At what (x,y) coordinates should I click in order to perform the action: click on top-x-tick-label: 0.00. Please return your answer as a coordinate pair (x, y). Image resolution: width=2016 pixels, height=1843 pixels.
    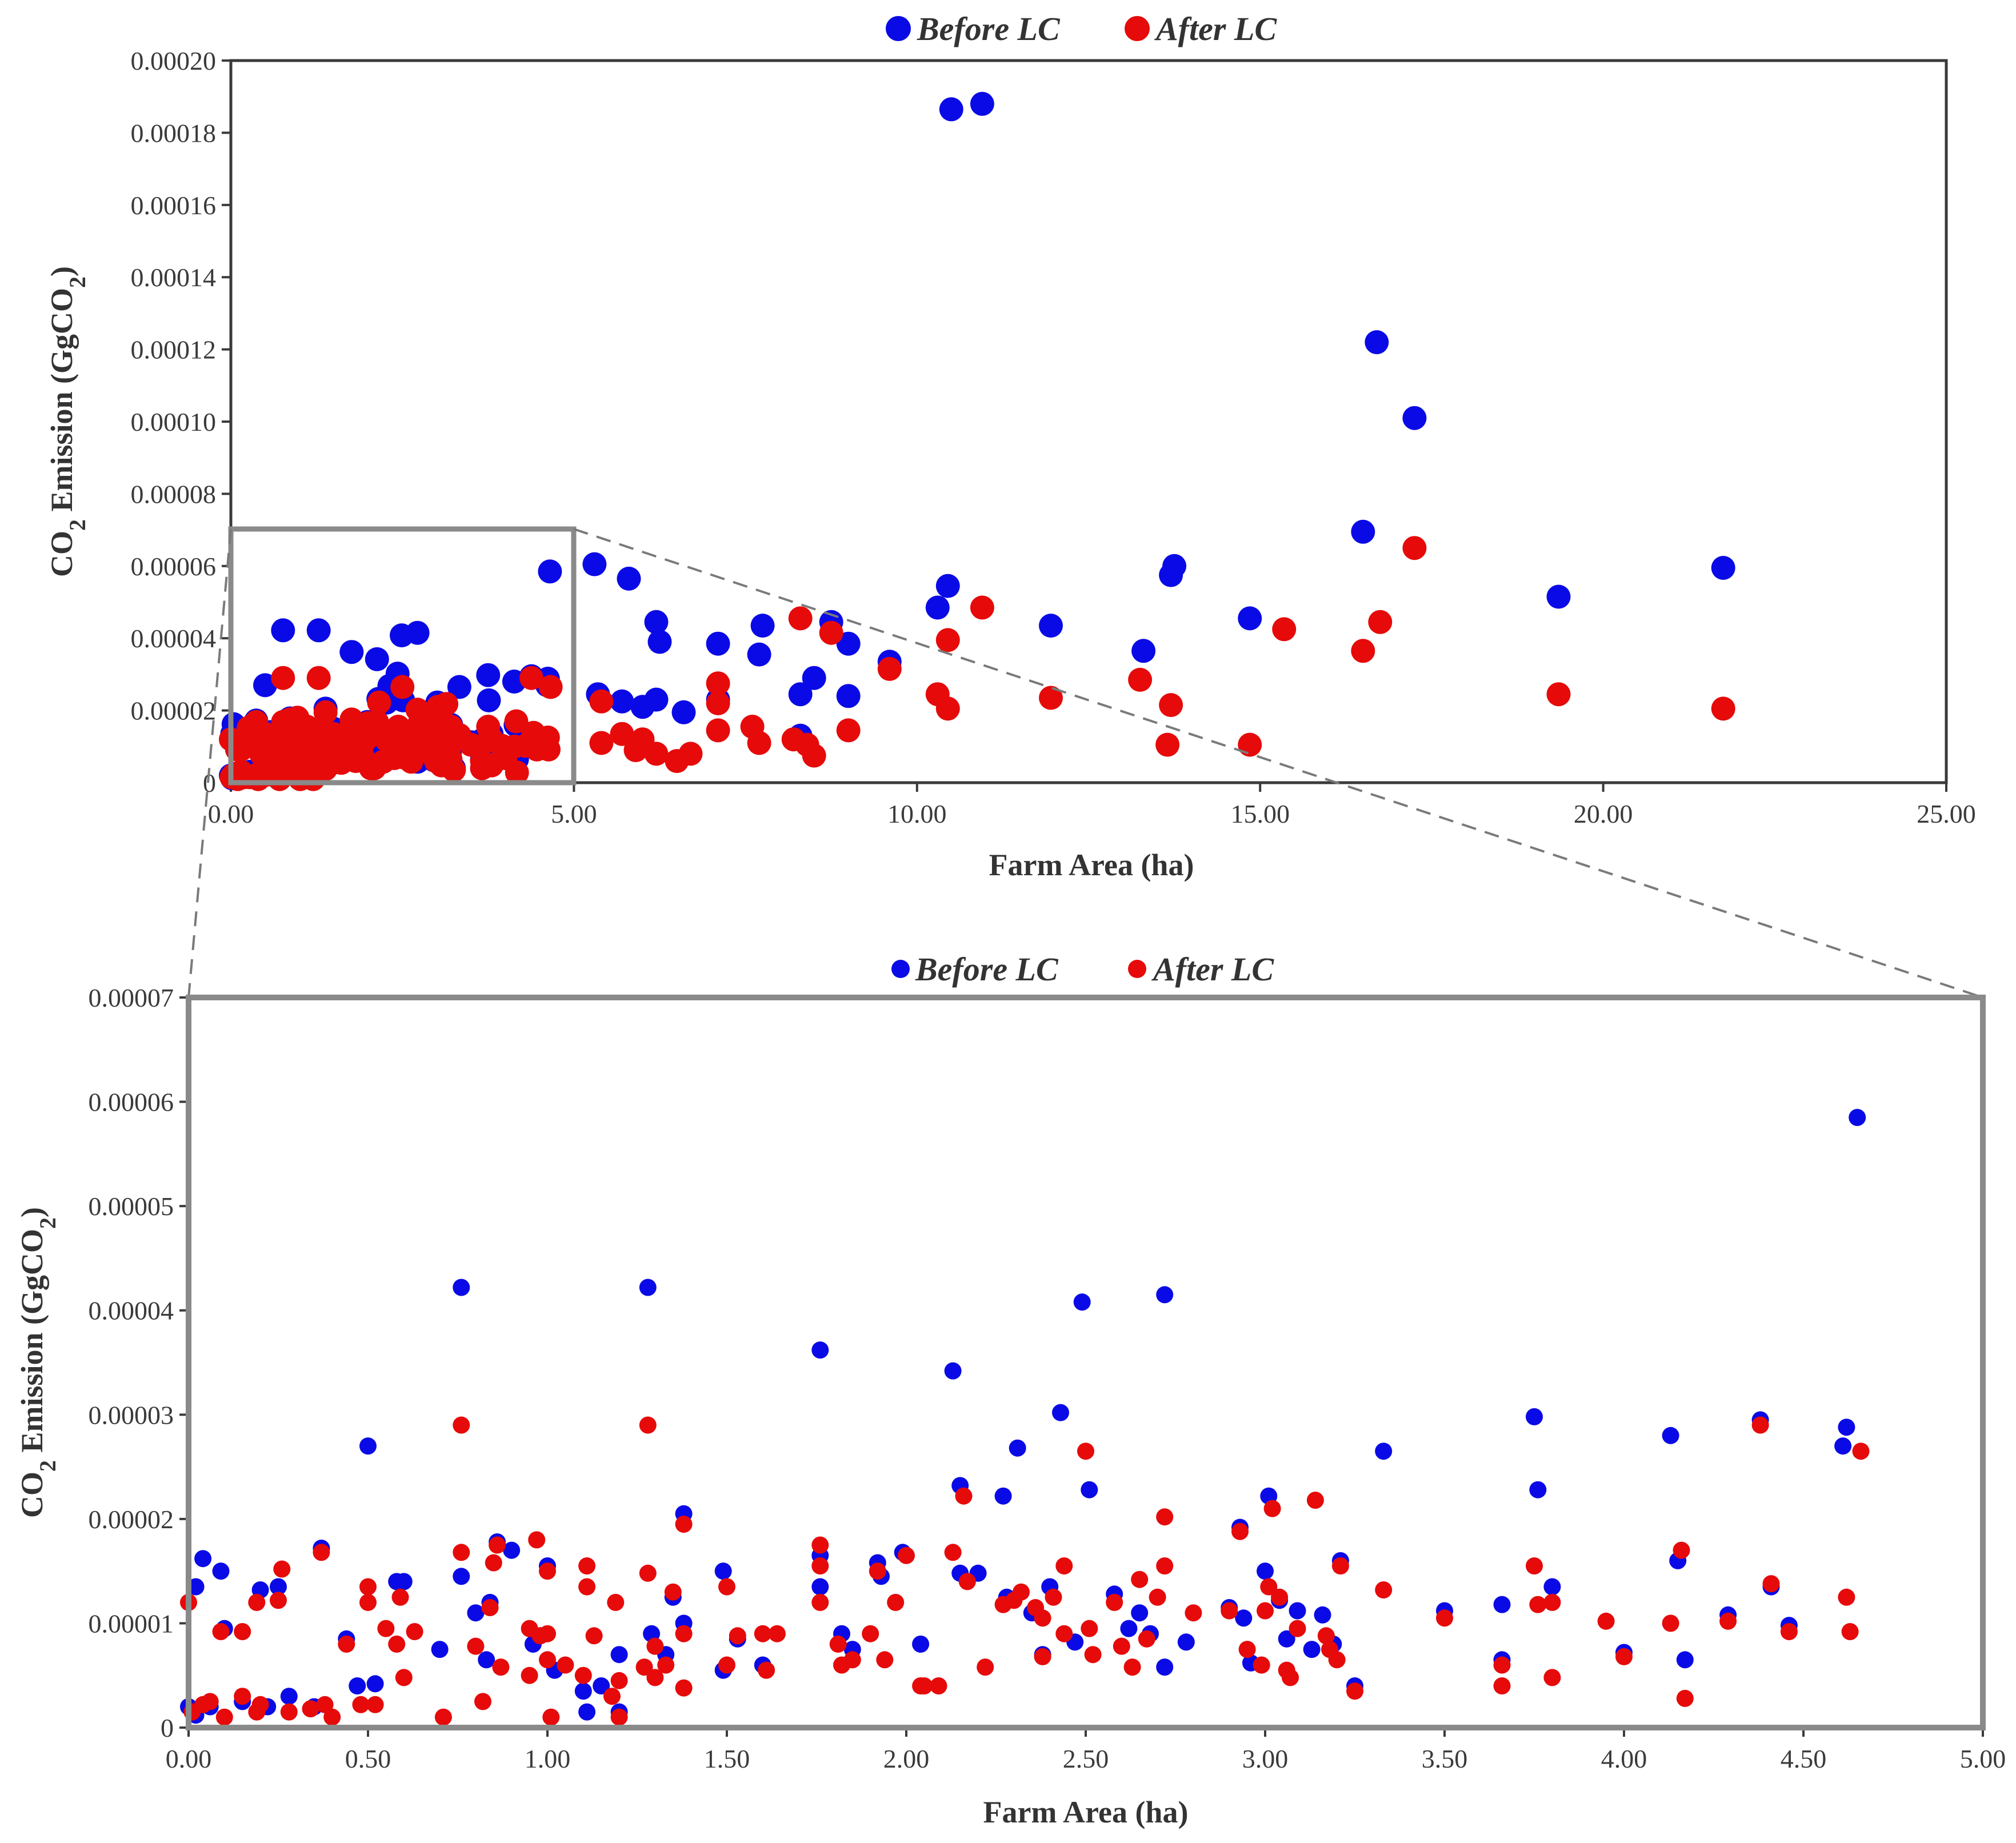
    Looking at the image, I should click on (231, 813).